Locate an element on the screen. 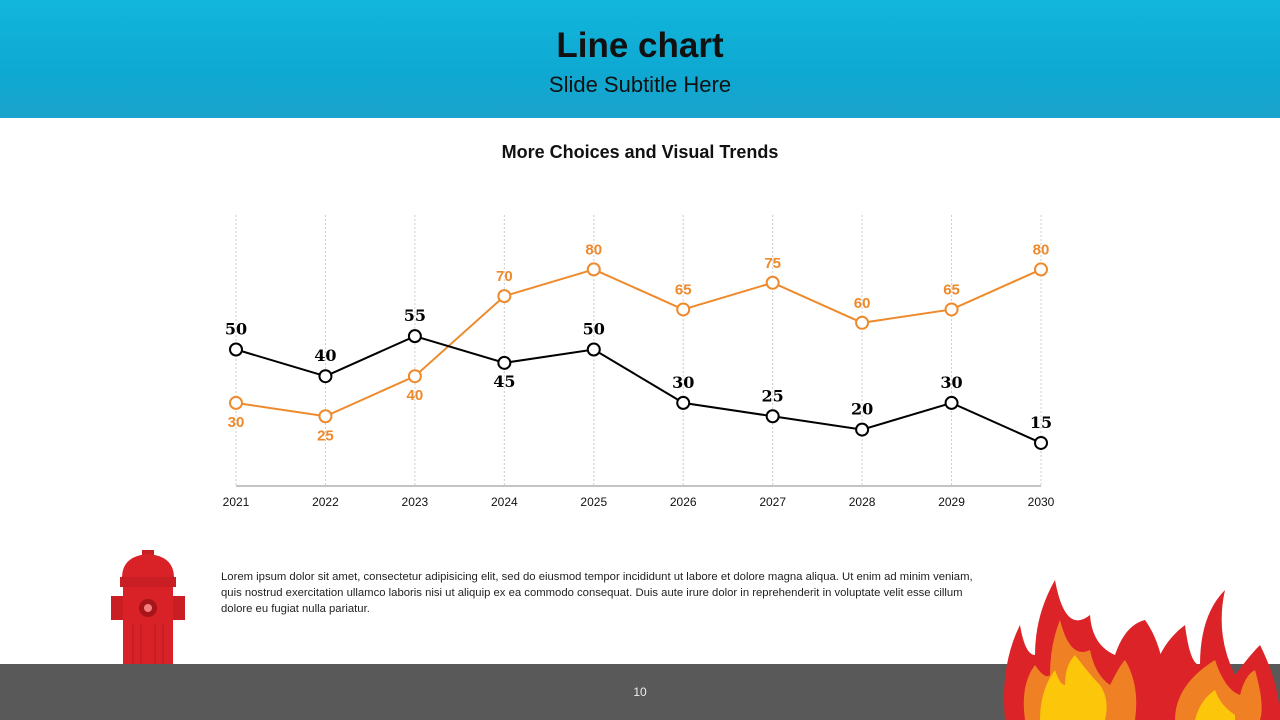 This screenshot has height=720, width=1280. data-label: 45 is located at coordinates (504, 381).